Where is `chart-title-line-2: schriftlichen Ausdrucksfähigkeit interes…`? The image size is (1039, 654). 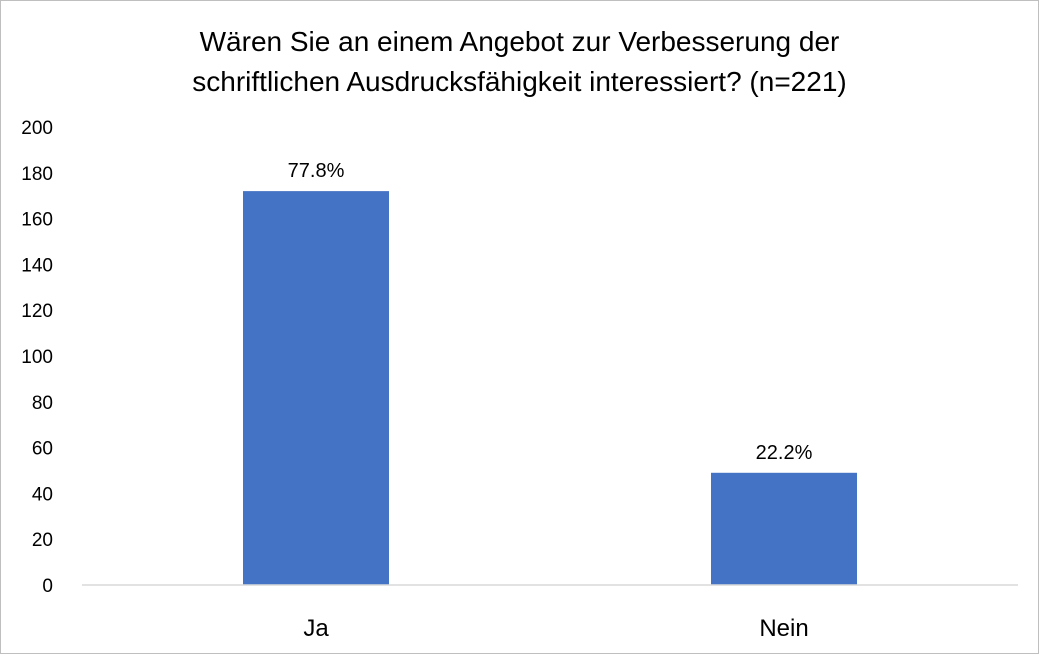 chart-title-line-2: schriftlichen Ausdrucksfähigkeit interes… is located at coordinates (519, 81).